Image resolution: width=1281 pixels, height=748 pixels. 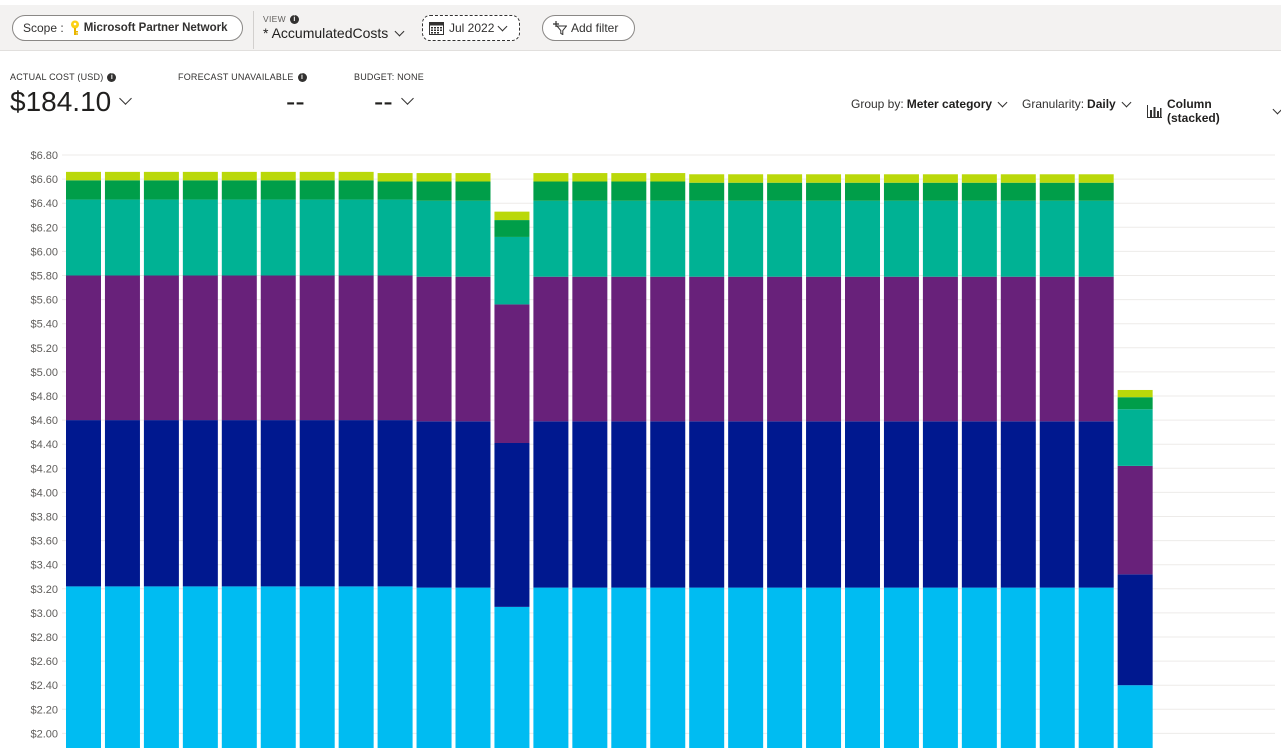 I want to click on actual-cost-dropdown: $184.10, so click(x=70, y=102).